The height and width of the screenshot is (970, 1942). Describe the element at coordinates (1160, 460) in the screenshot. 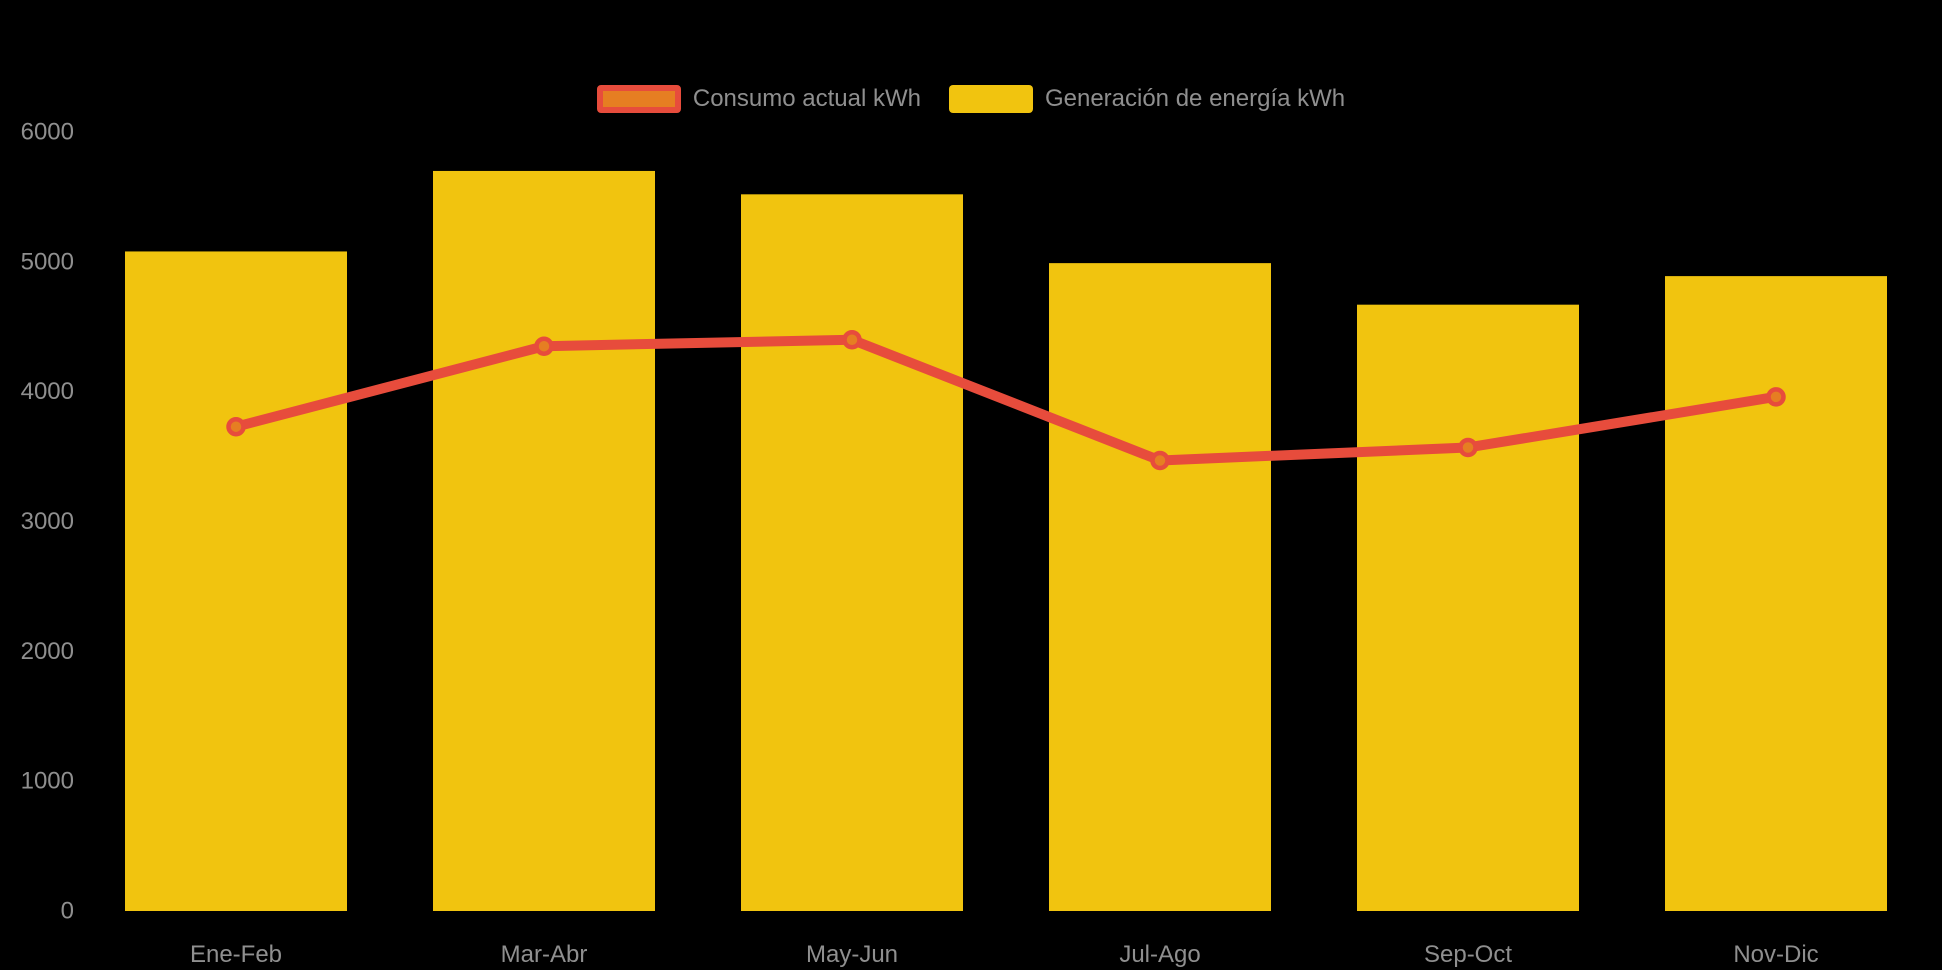

I see `line-point-jul-ago` at that location.